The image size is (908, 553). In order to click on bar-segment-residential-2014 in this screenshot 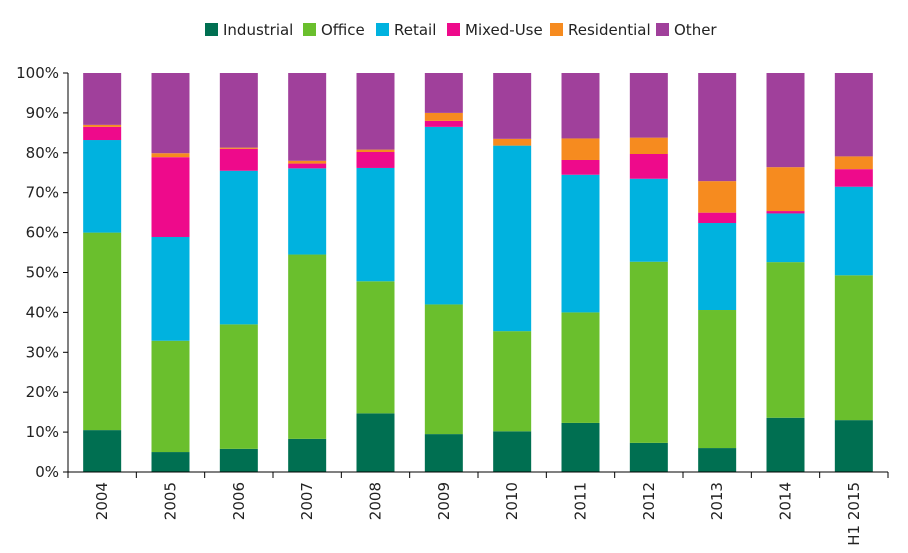, I will do `click(785, 189)`.